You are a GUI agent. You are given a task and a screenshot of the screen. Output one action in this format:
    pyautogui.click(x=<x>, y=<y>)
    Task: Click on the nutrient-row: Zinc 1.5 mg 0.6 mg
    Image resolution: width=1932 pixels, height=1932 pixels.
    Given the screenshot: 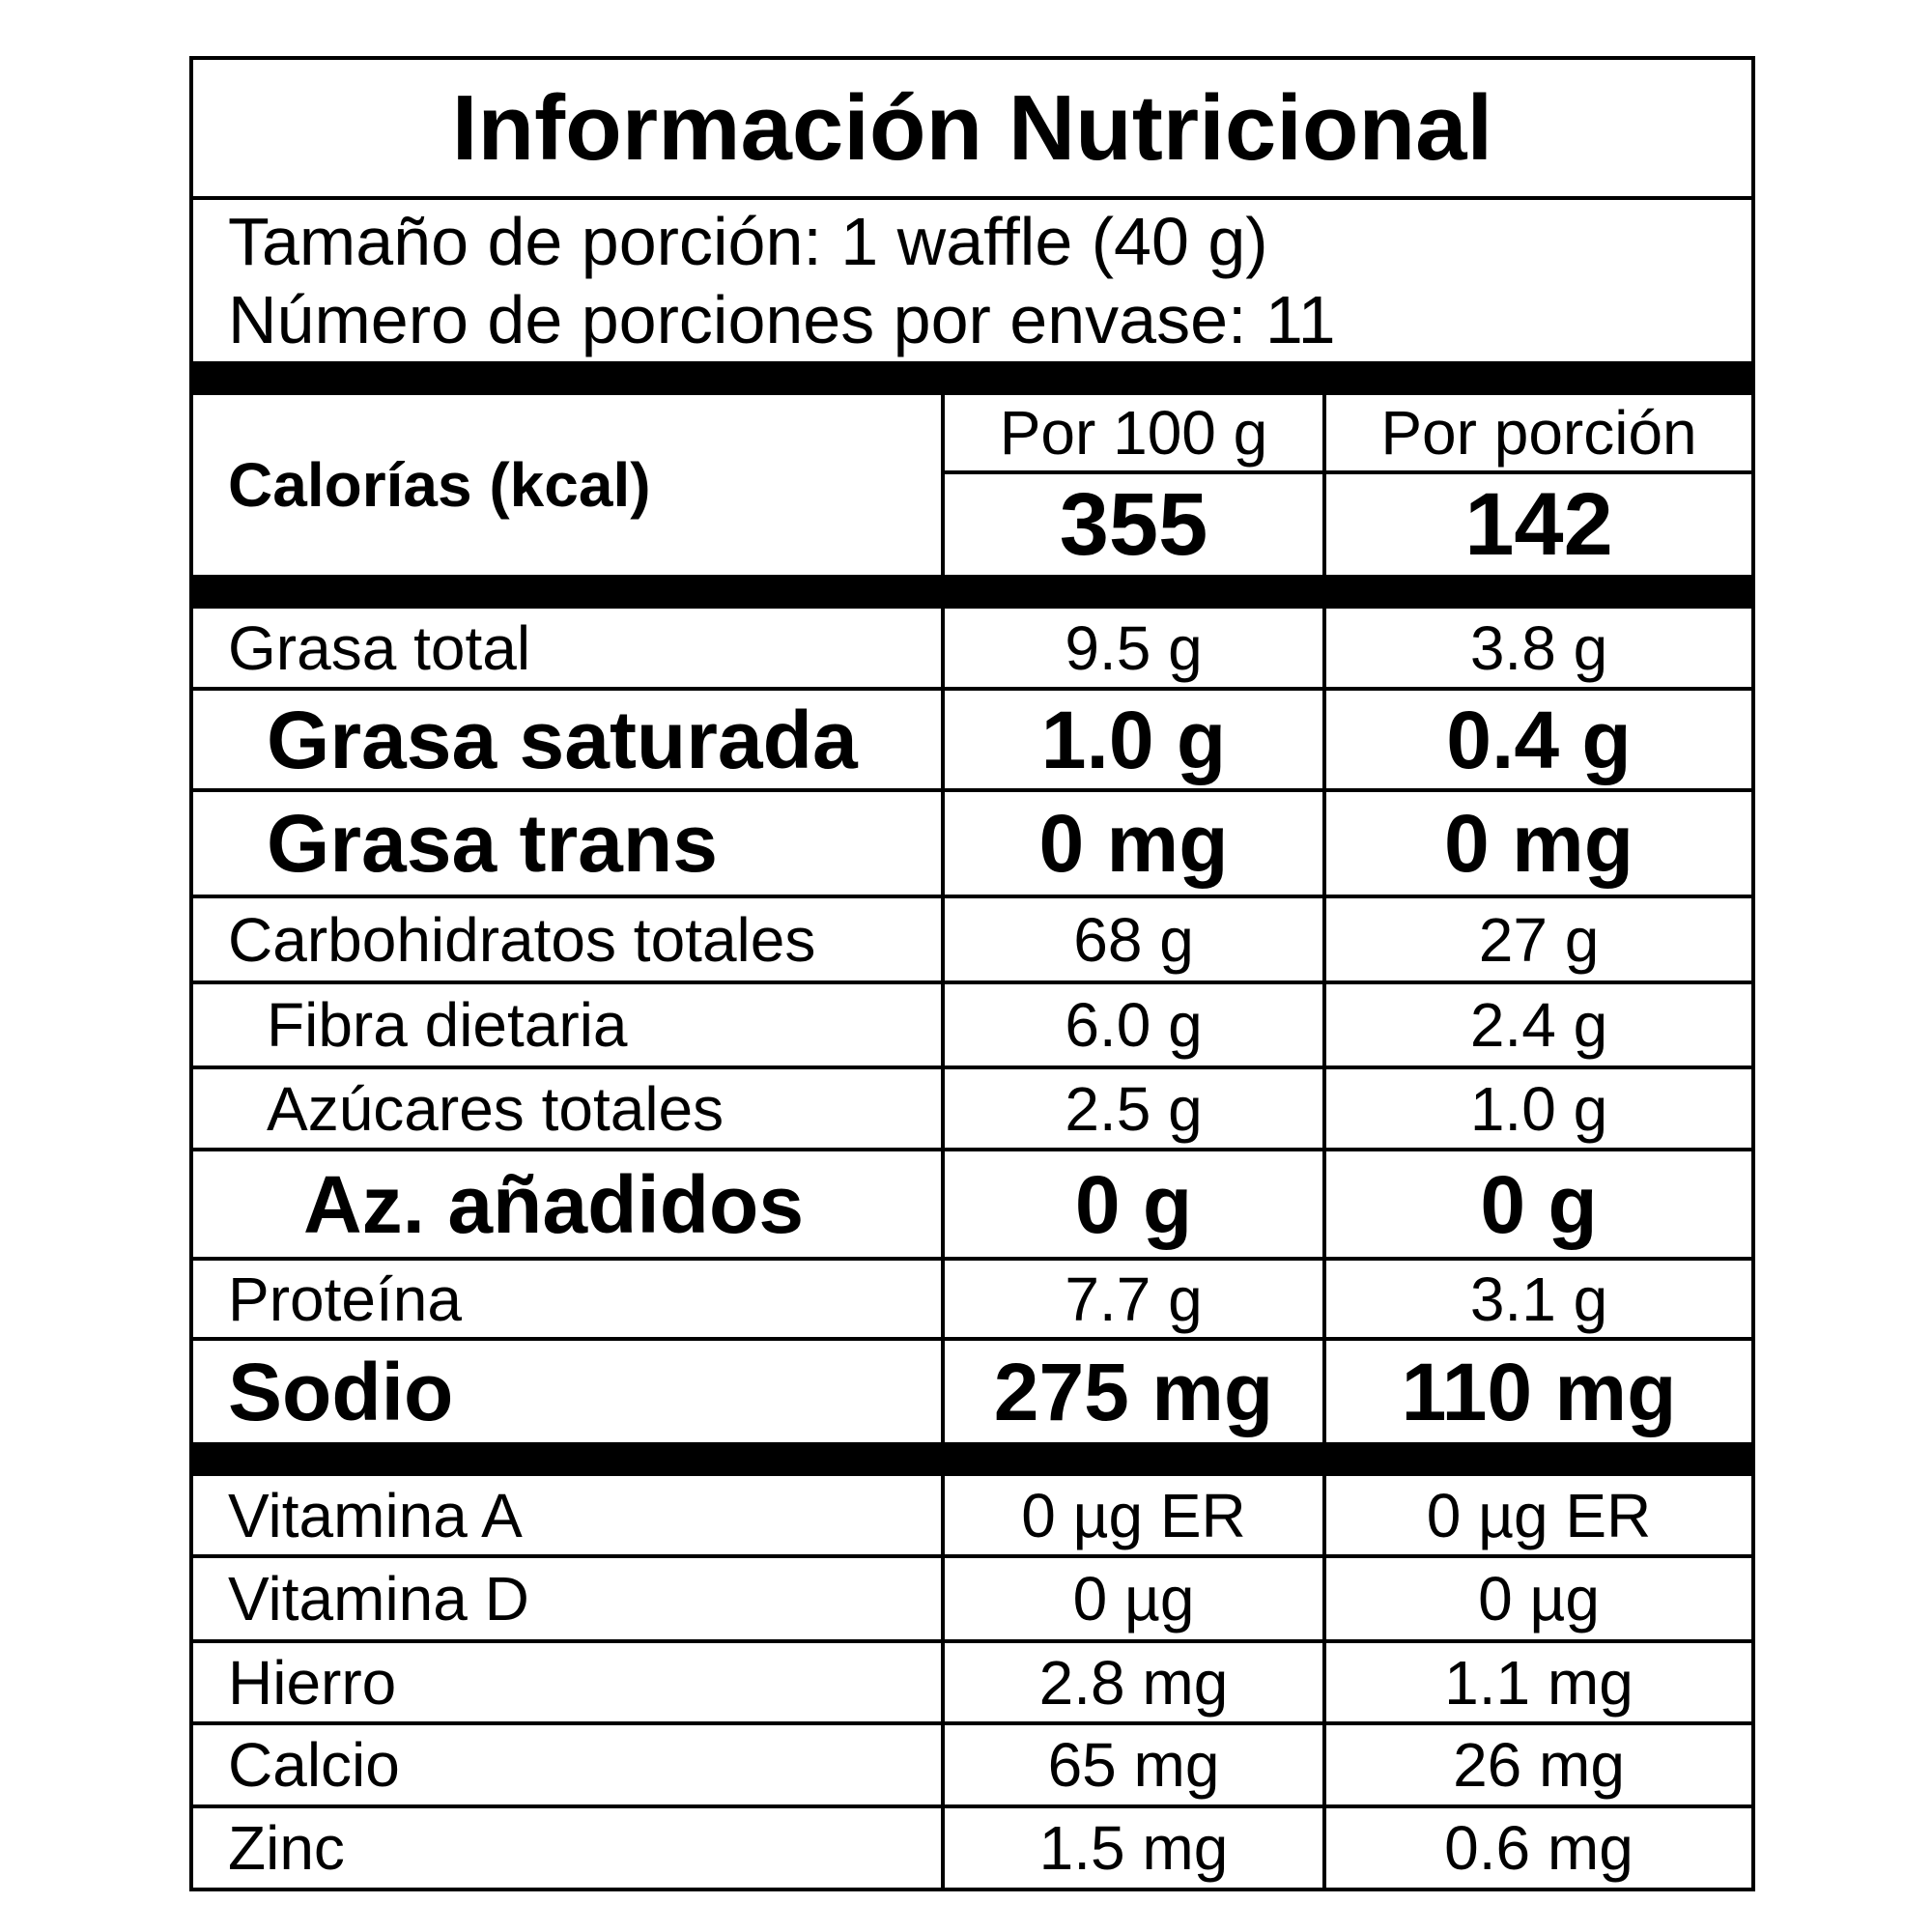 What is the action you would take?
    pyautogui.click(x=972, y=1847)
    